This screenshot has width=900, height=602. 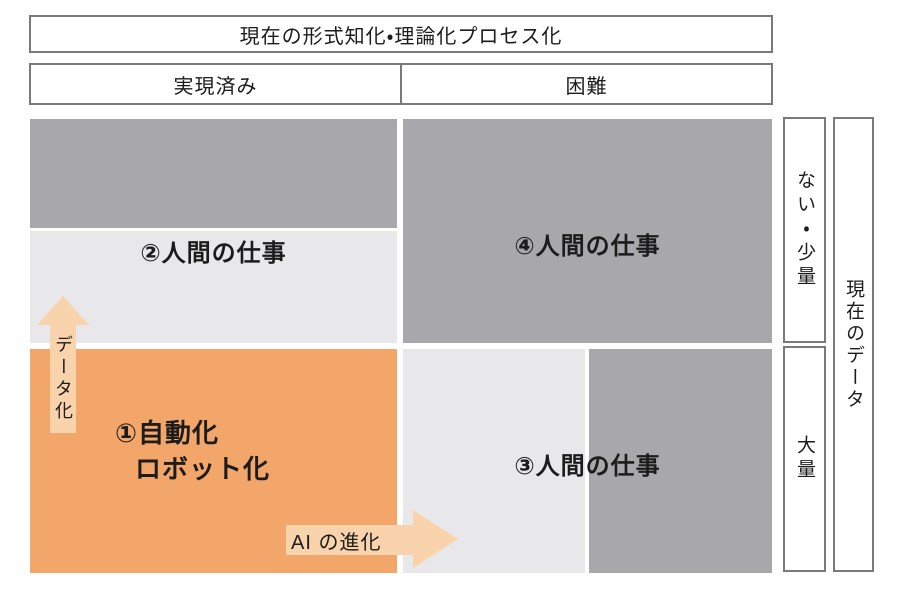 I want to click on quadrant3-dark-region, so click(x=680, y=461).